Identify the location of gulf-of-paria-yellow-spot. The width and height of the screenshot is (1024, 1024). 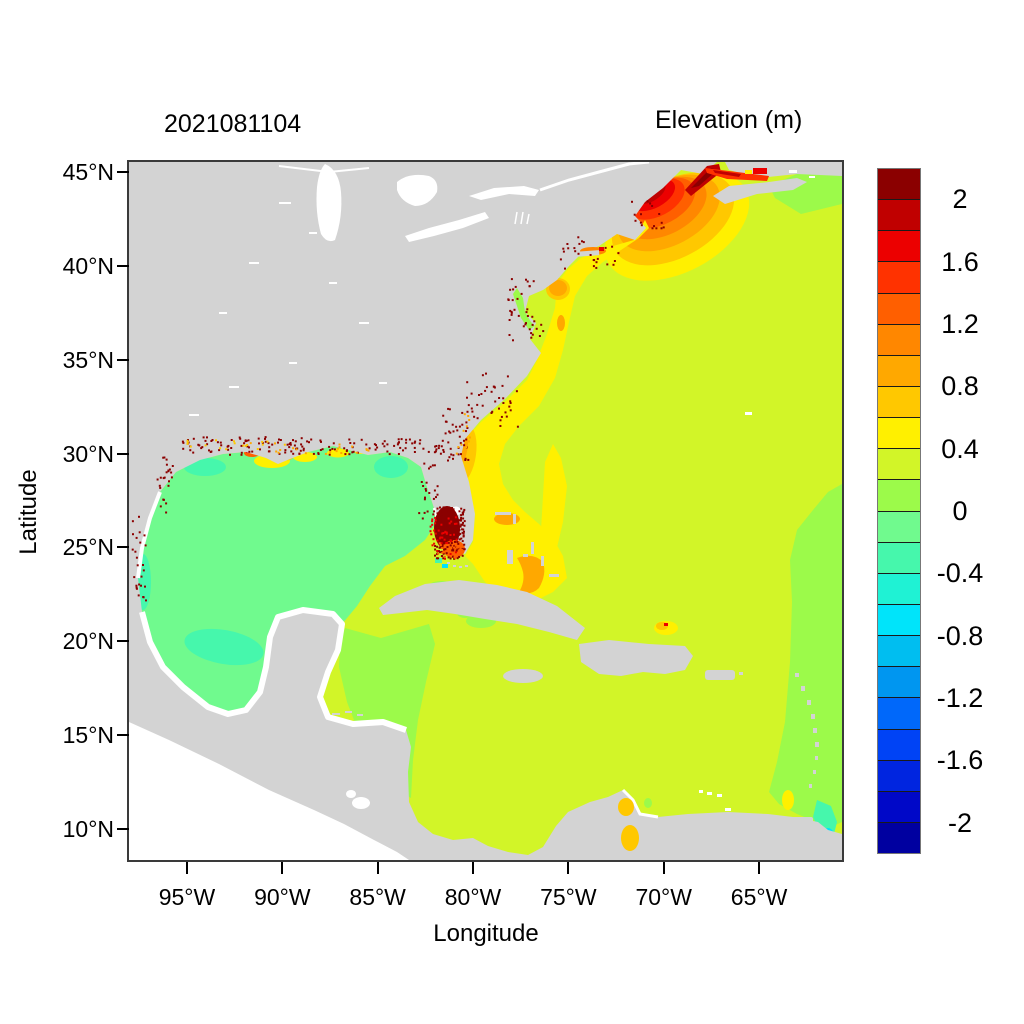
(788, 800).